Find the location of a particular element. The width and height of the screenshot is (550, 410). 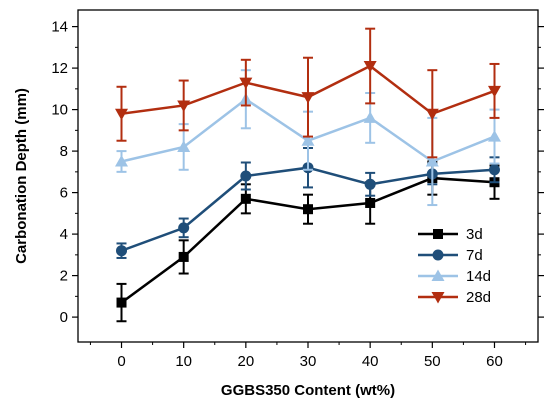

y-tick-label: 6 is located at coordinates (64, 193).